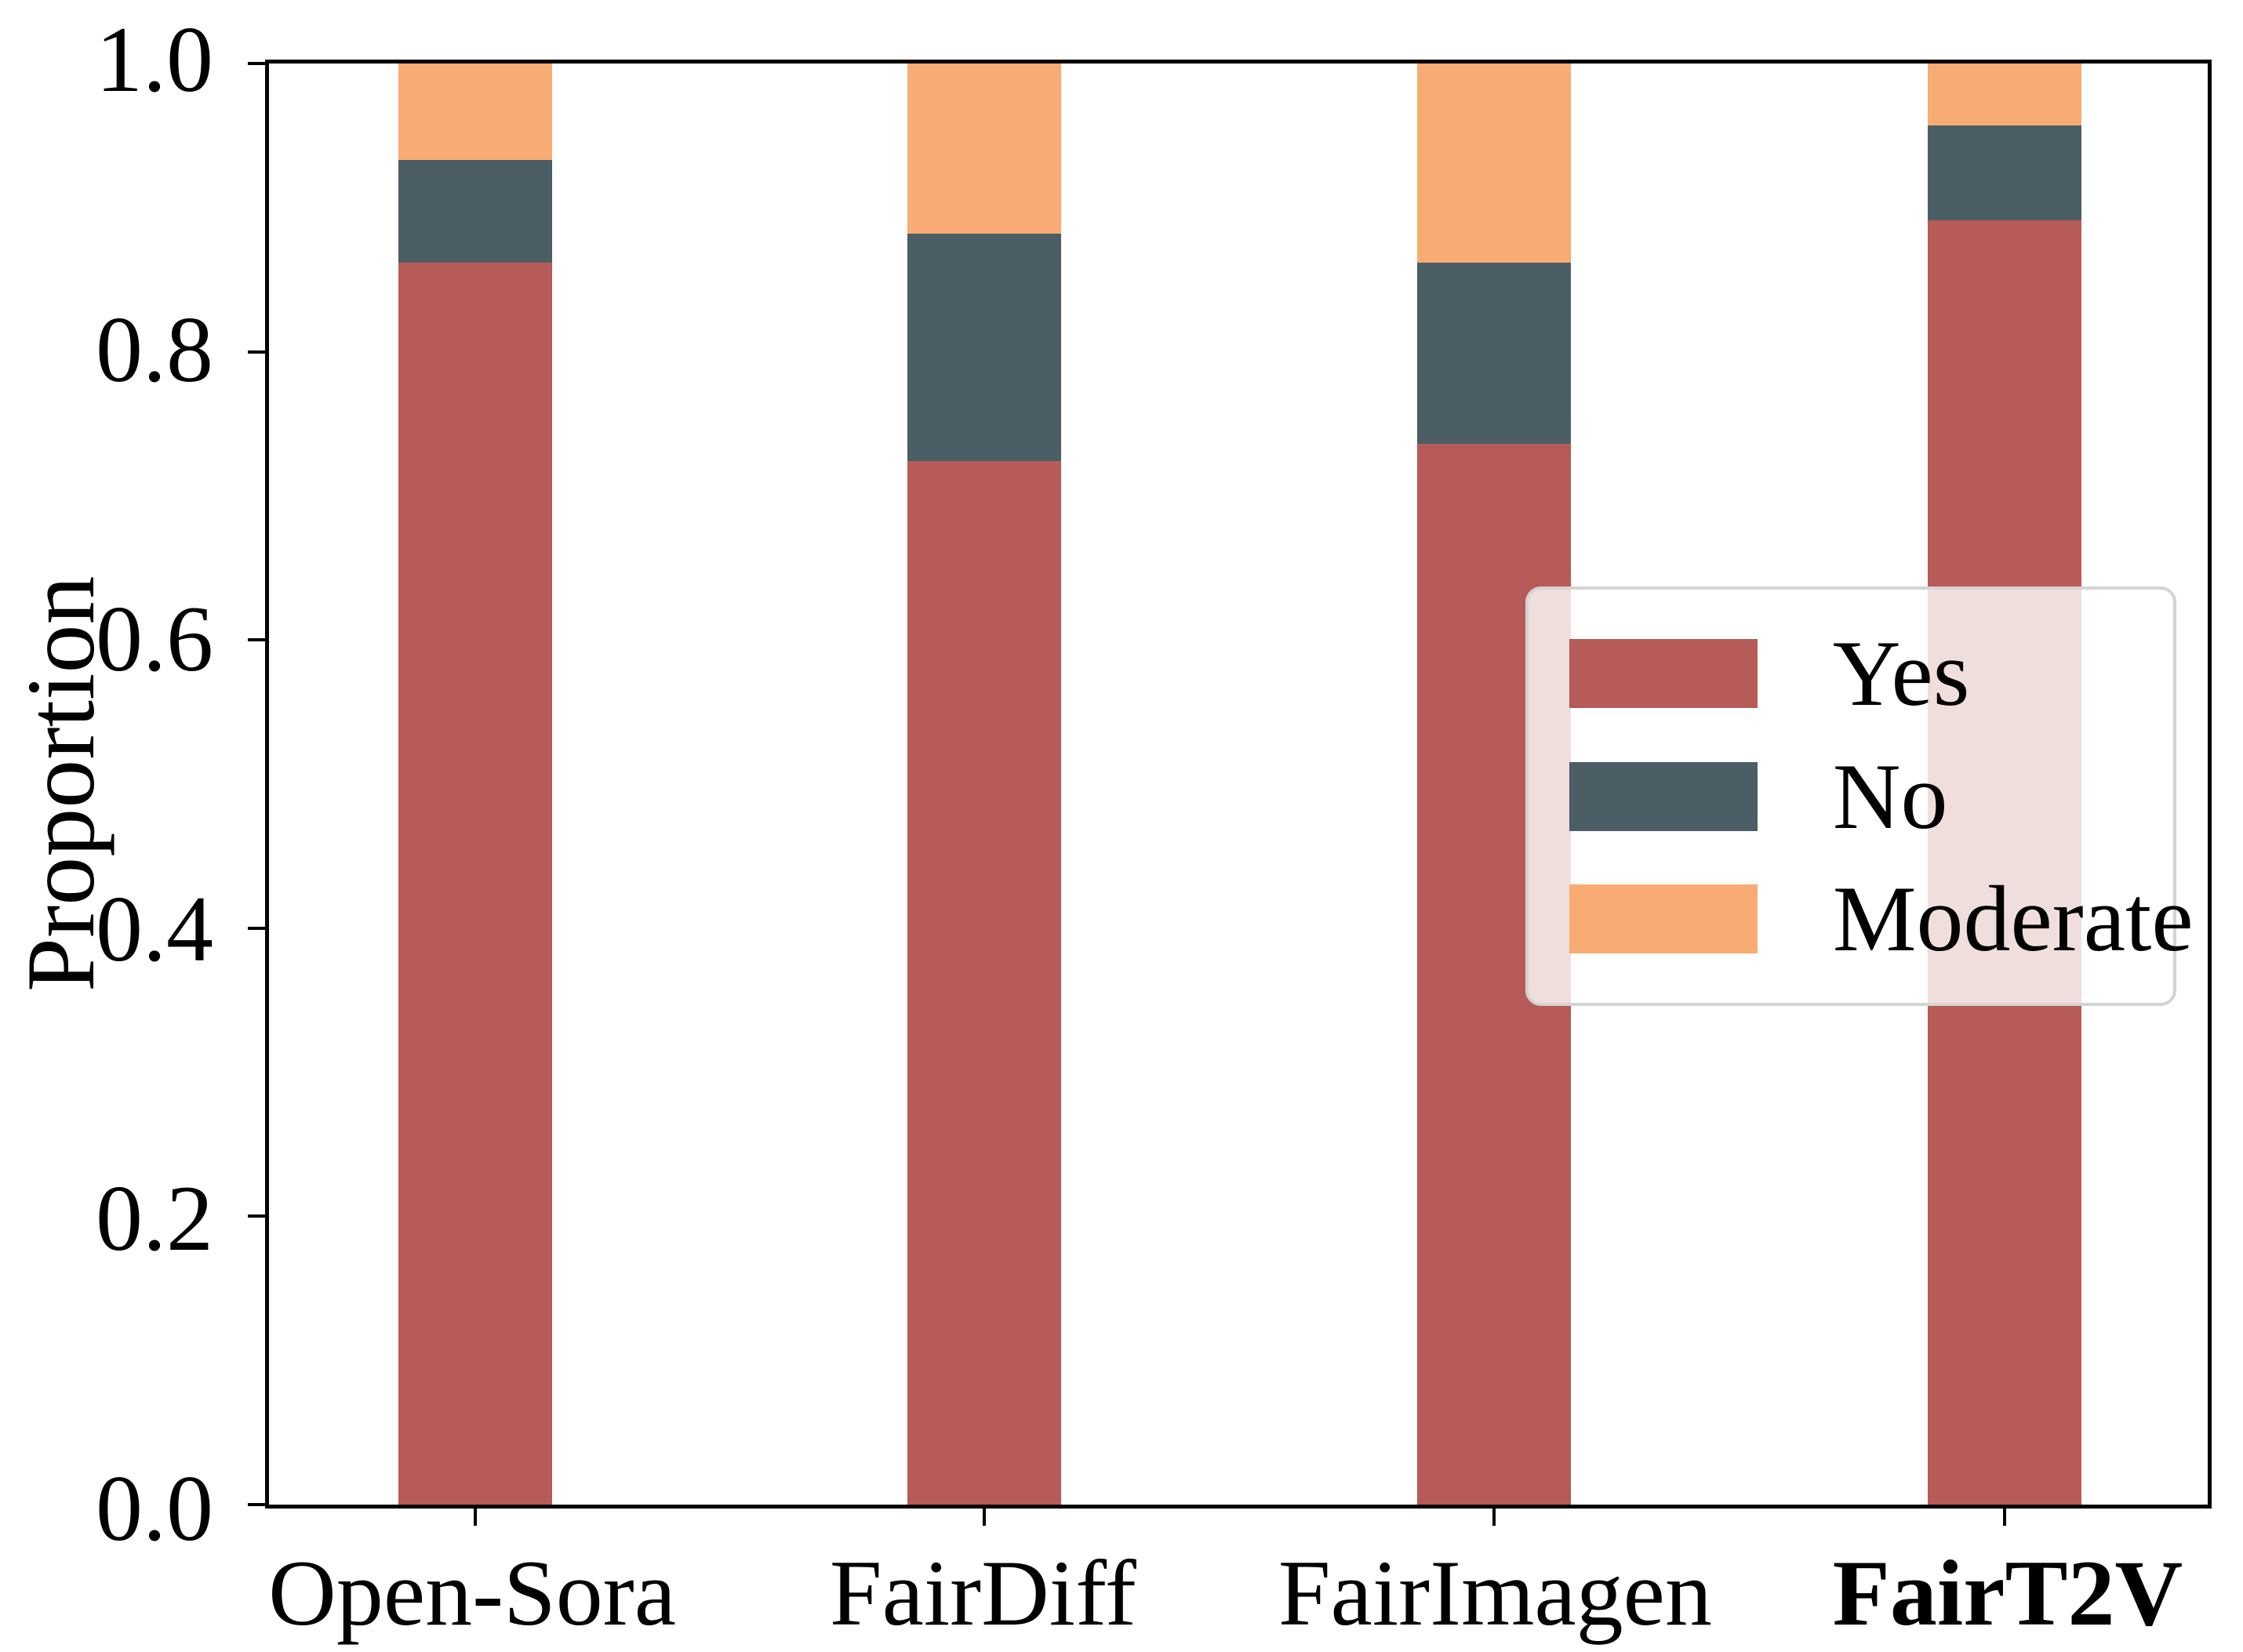 The width and height of the screenshot is (2243, 1652). What do you see at coordinates (475, 883) in the screenshot?
I see `bar-segment-yes-open-sora` at bounding box center [475, 883].